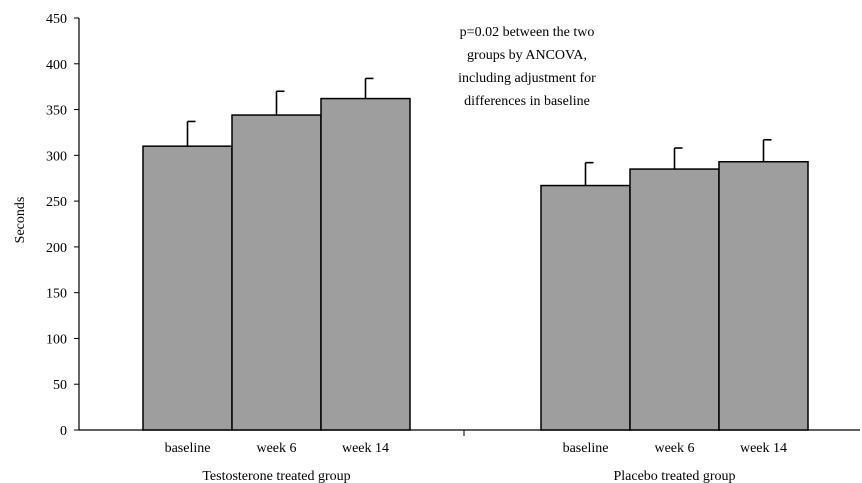 The height and width of the screenshot is (483, 862). Describe the element at coordinates (527, 101) in the screenshot. I see `annotation-line: differences in baseline` at that location.